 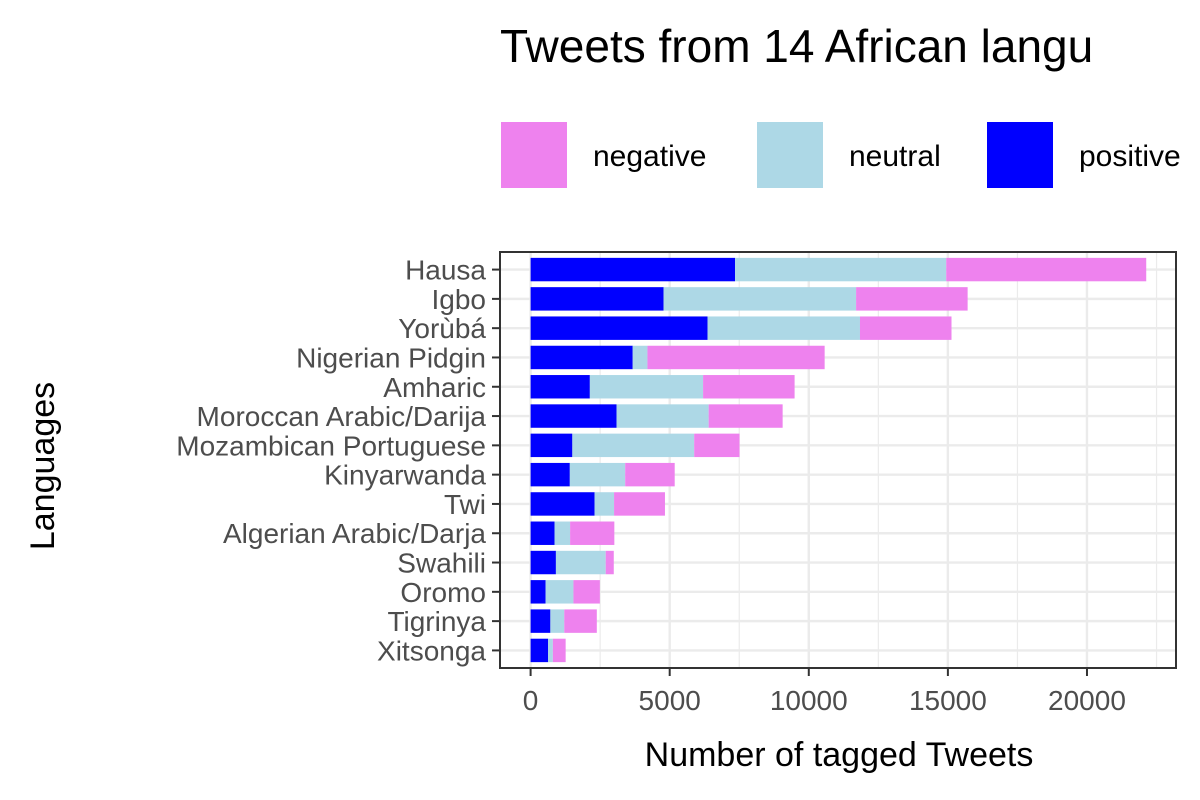 What do you see at coordinates (531, 700) in the screenshot?
I see `x-tick-label: 0` at bounding box center [531, 700].